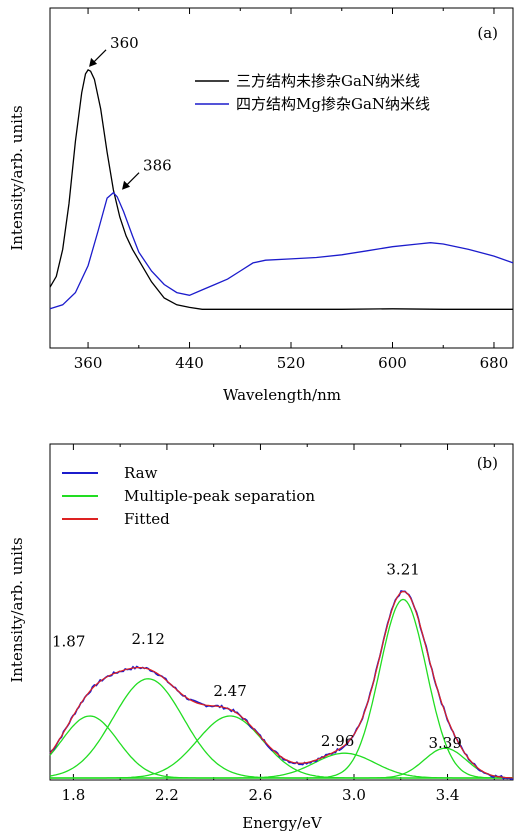 This screenshot has height=836, width=515. Describe the element at coordinates (229, 691) in the screenshot. I see `peak-label: 2.47` at that location.